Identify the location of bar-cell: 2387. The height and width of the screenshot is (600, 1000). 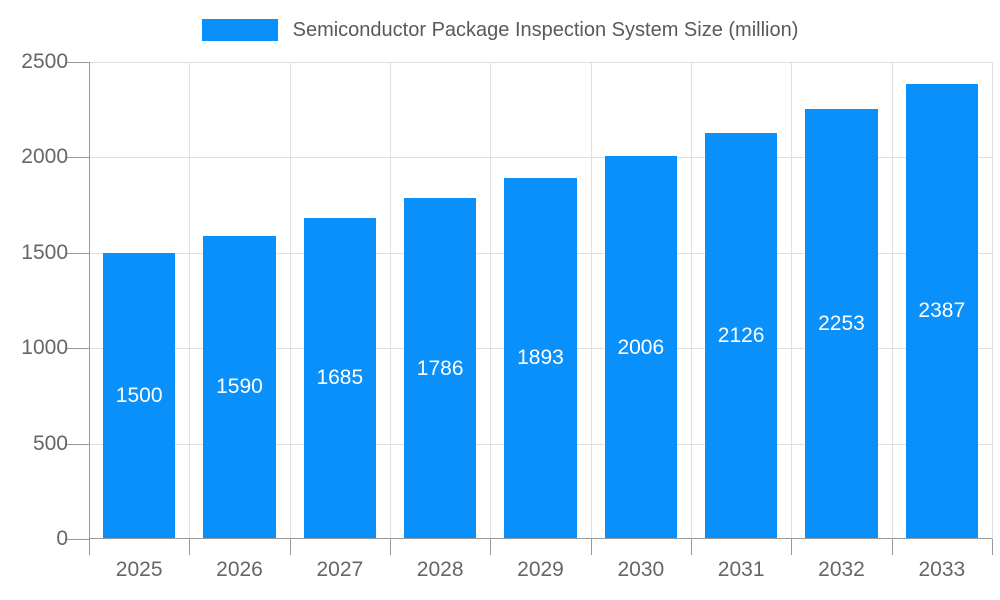
(942, 300).